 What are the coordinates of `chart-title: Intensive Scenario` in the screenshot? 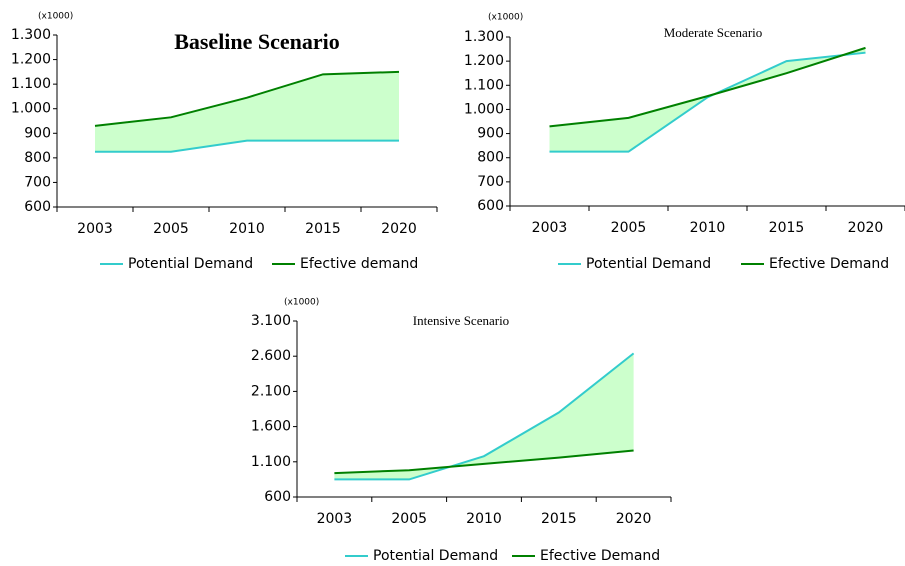 It's located at (461, 320).